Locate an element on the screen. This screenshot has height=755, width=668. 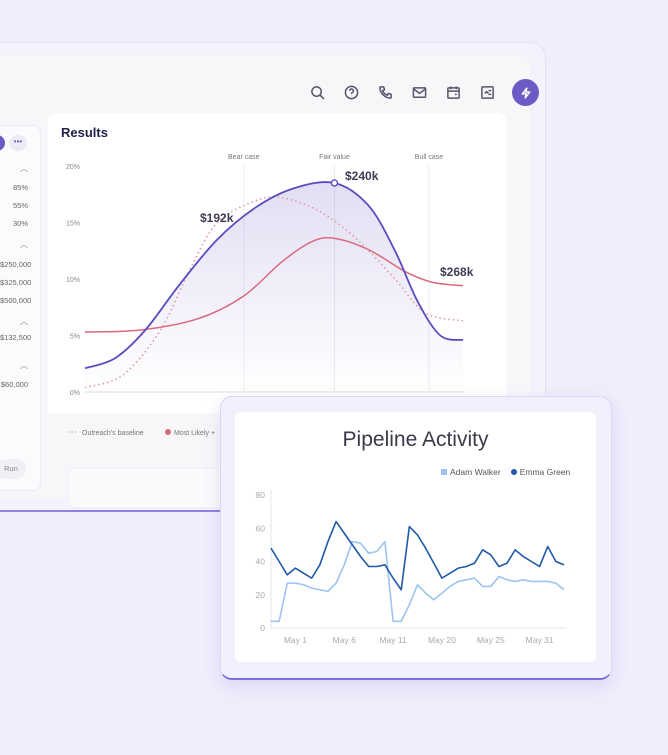
primary-button is located at coordinates (2, 143).